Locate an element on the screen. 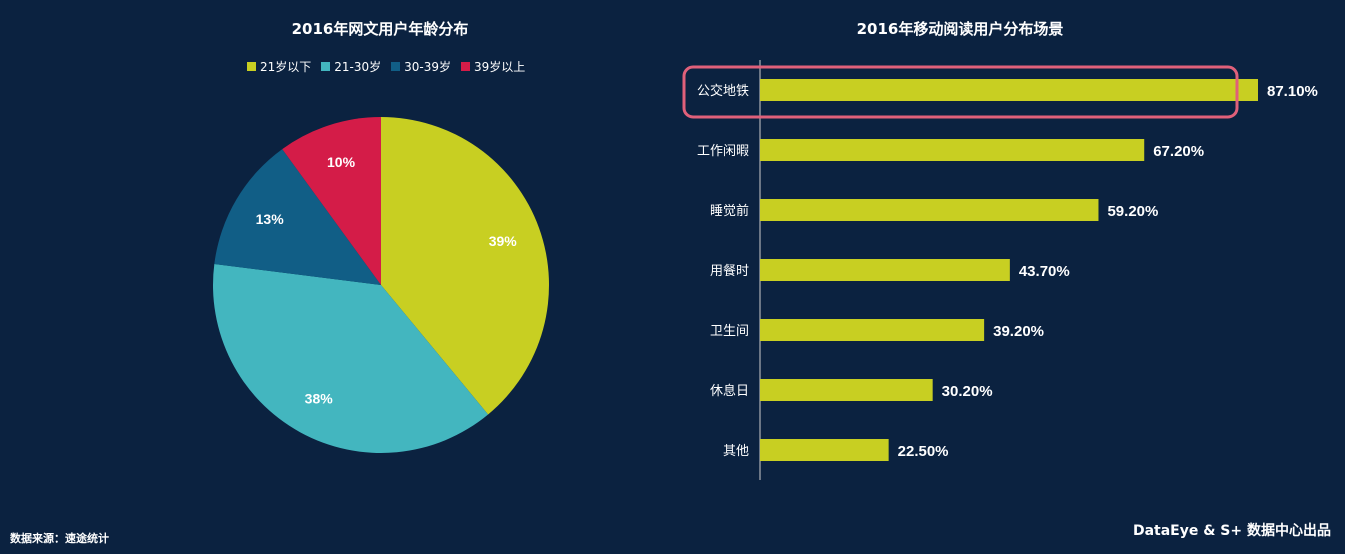 The height and width of the screenshot is (554, 1345). legend-item-under-21: 21岁以下 is located at coordinates (279, 66).